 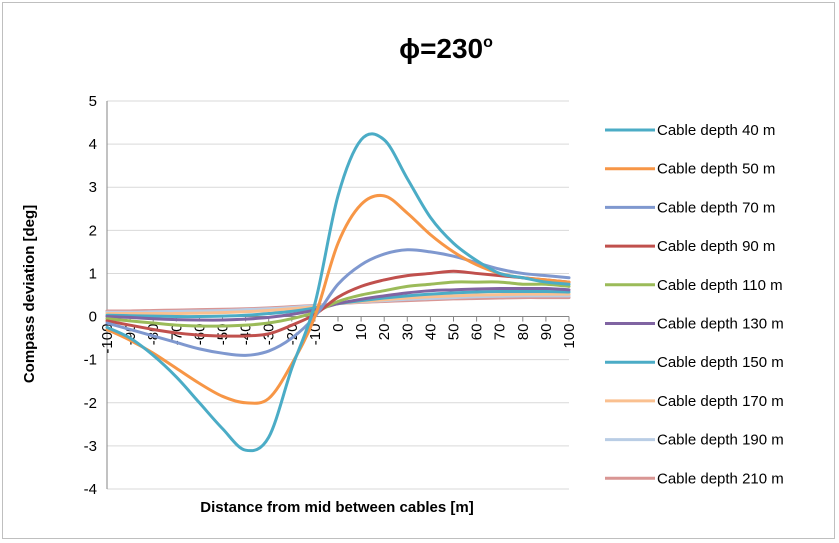 What do you see at coordinates (407, 332) in the screenshot?
I see `x-tick-label: 30` at bounding box center [407, 332].